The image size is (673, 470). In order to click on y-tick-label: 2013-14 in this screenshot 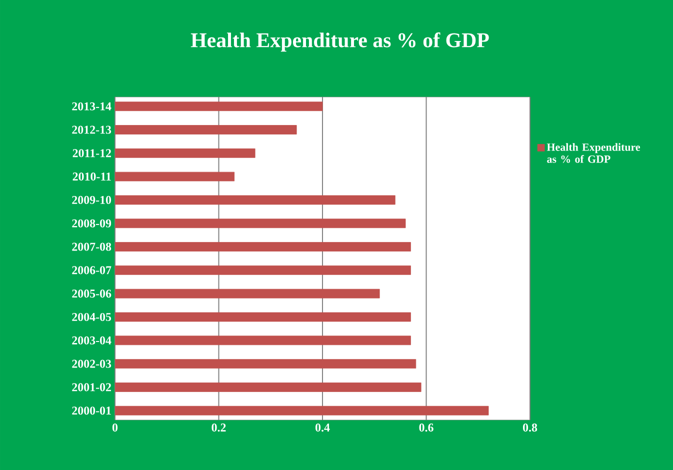, I will do `click(92, 106)`.